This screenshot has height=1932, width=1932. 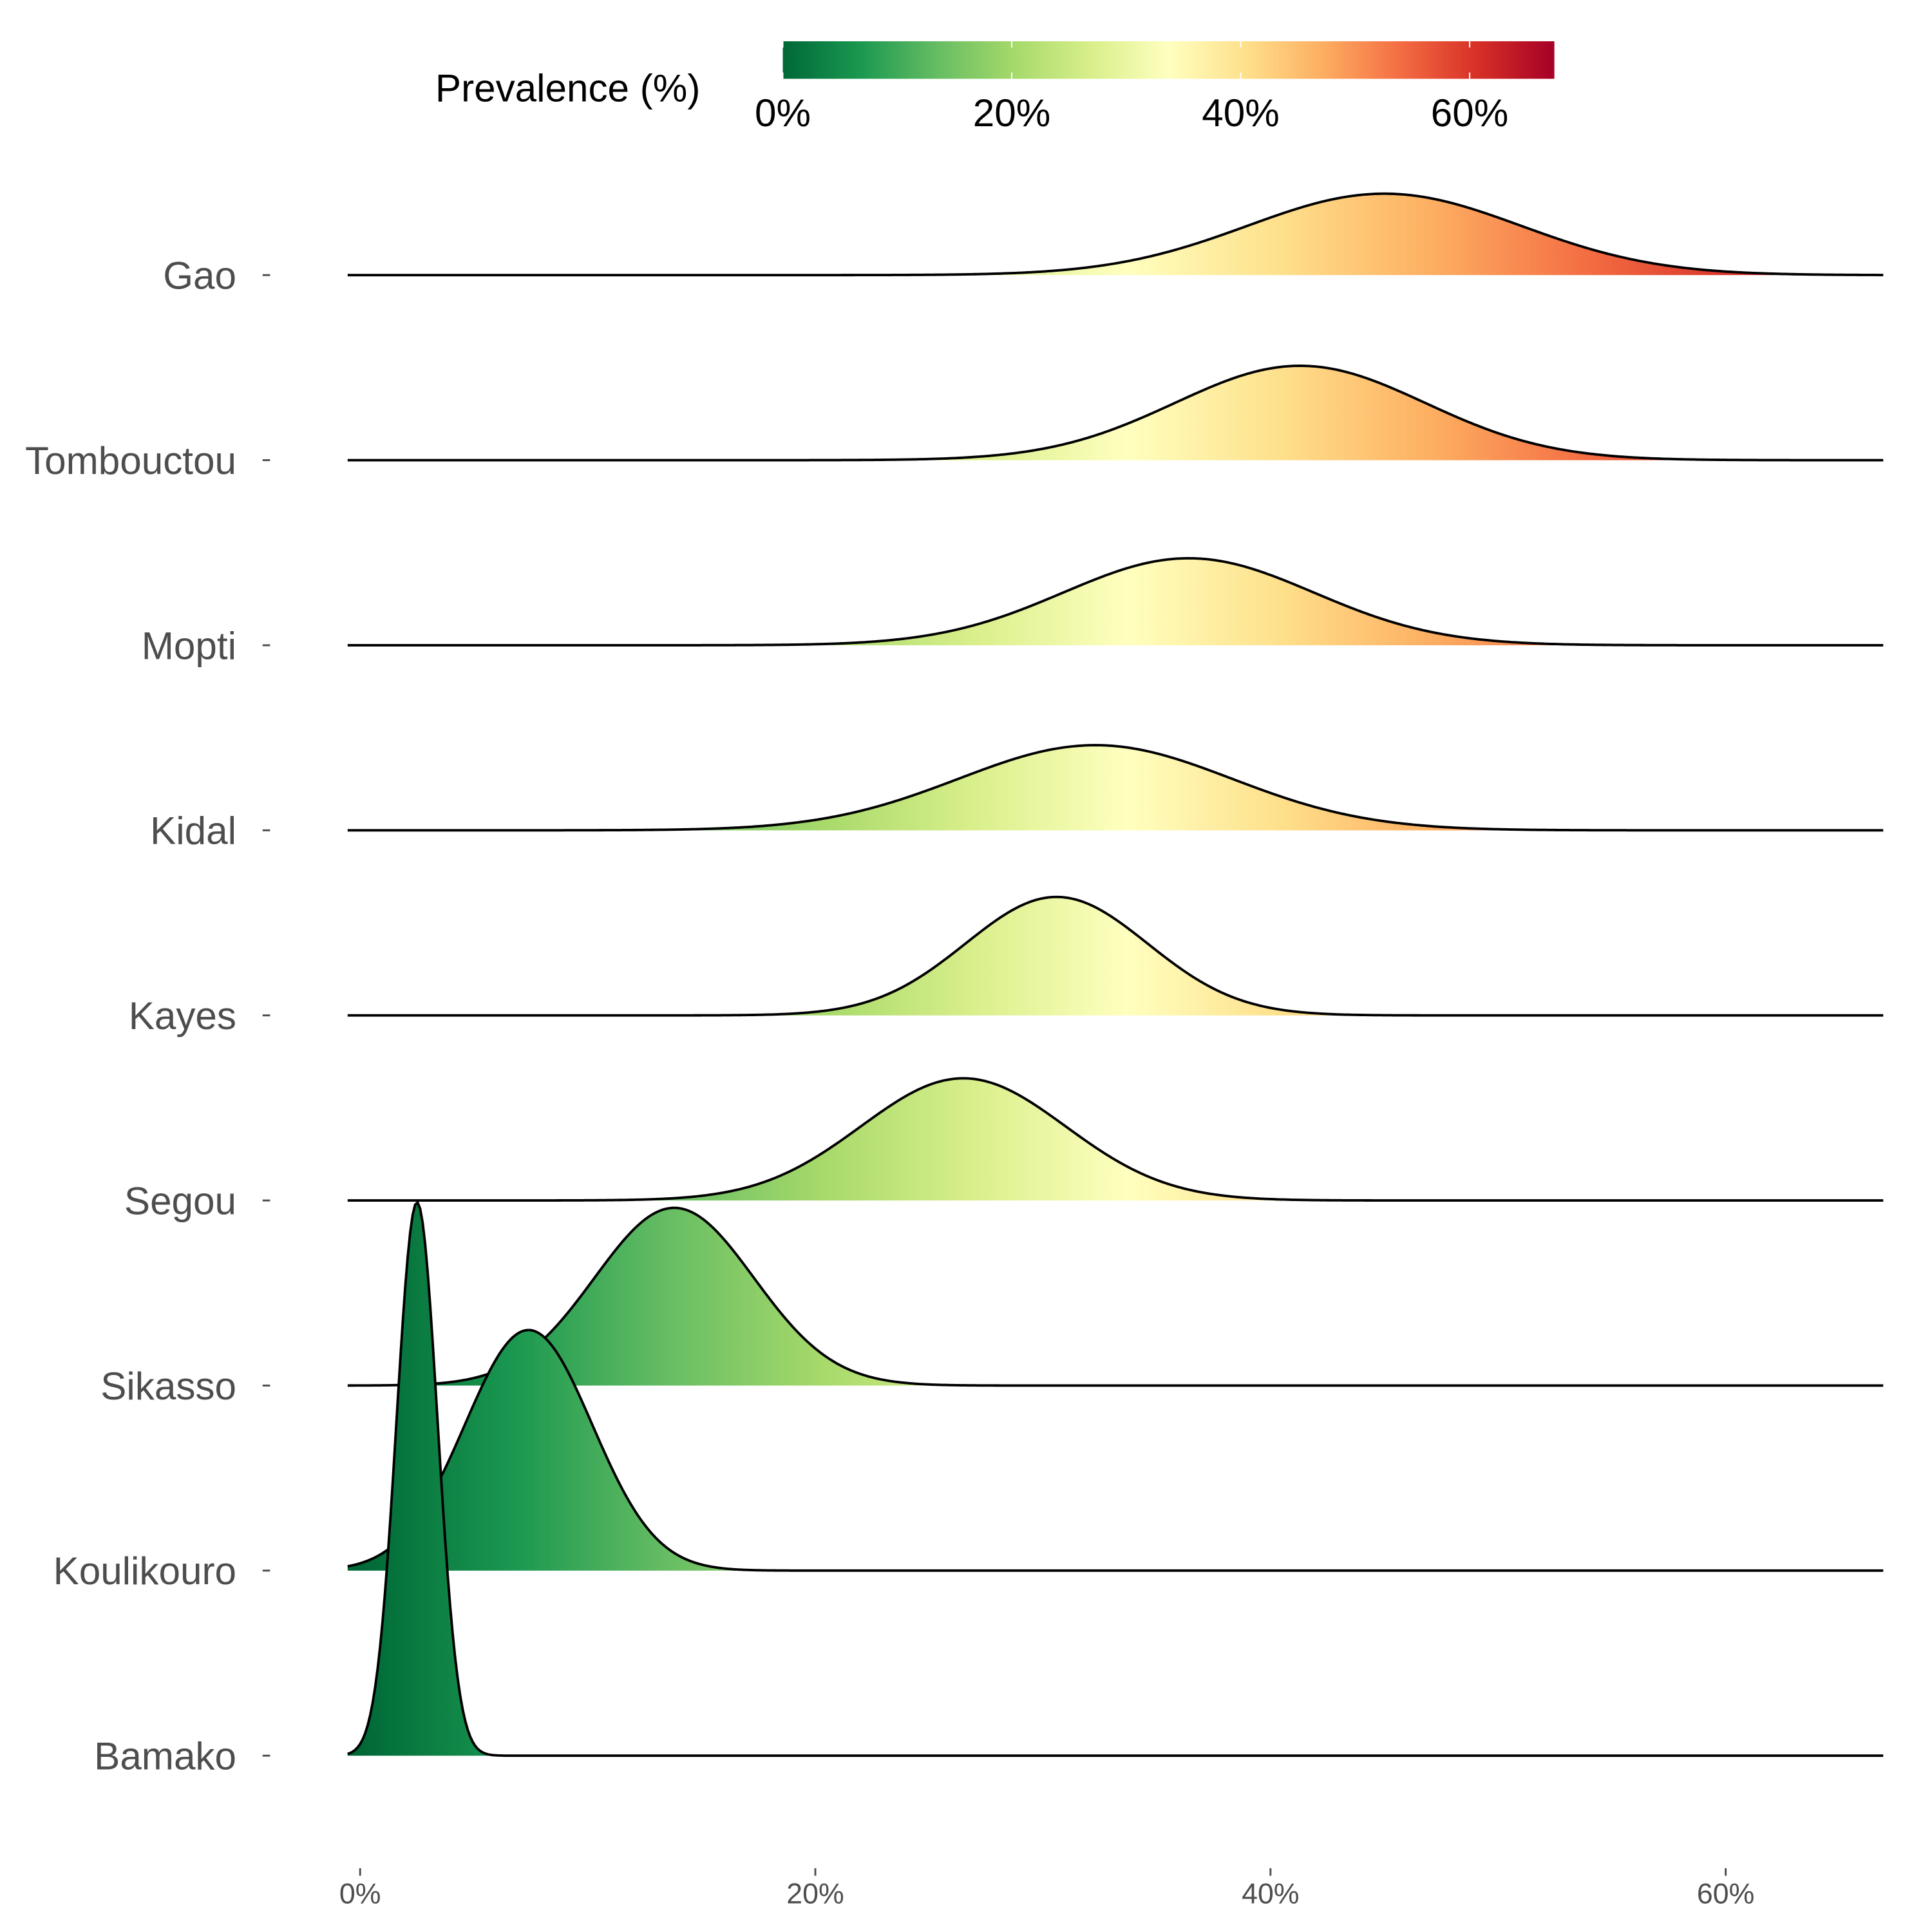 What do you see at coordinates (183, 1015) in the screenshot?
I see `y-tick-label: Kayes` at bounding box center [183, 1015].